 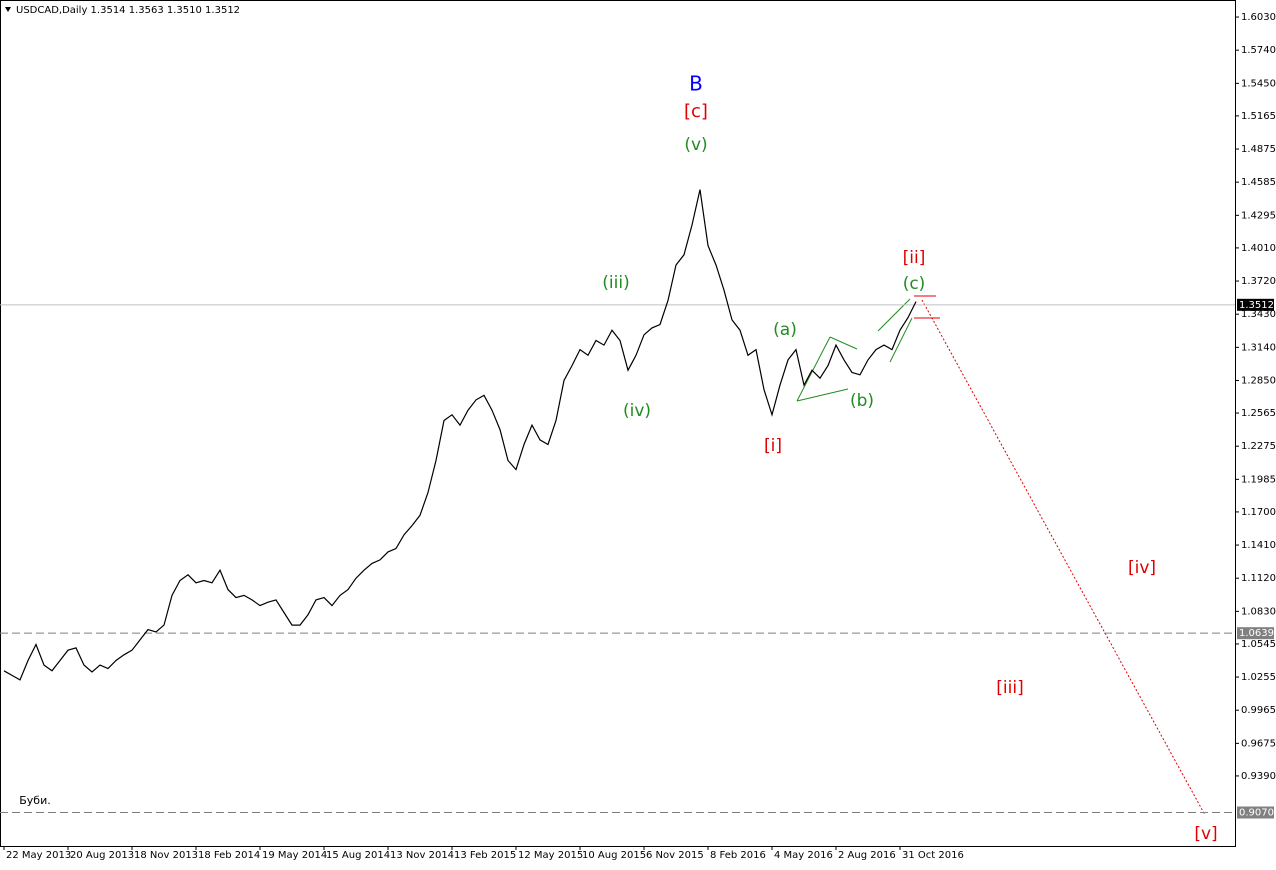 What do you see at coordinates (1009, 688) in the screenshot?
I see `wave-label: [iii]` at bounding box center [1009, 688].